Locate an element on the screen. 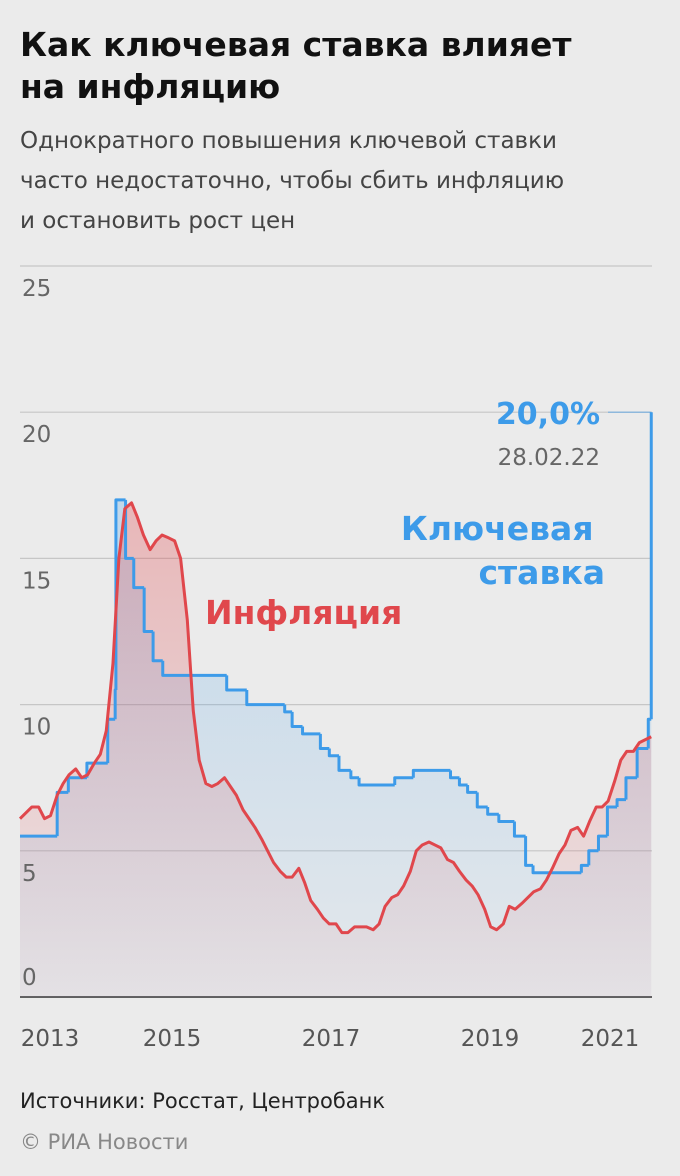 The width and height of the screenshot is (680, 1176). subtitle-line: и остановить рост цен is located at coordinates (157, 221).